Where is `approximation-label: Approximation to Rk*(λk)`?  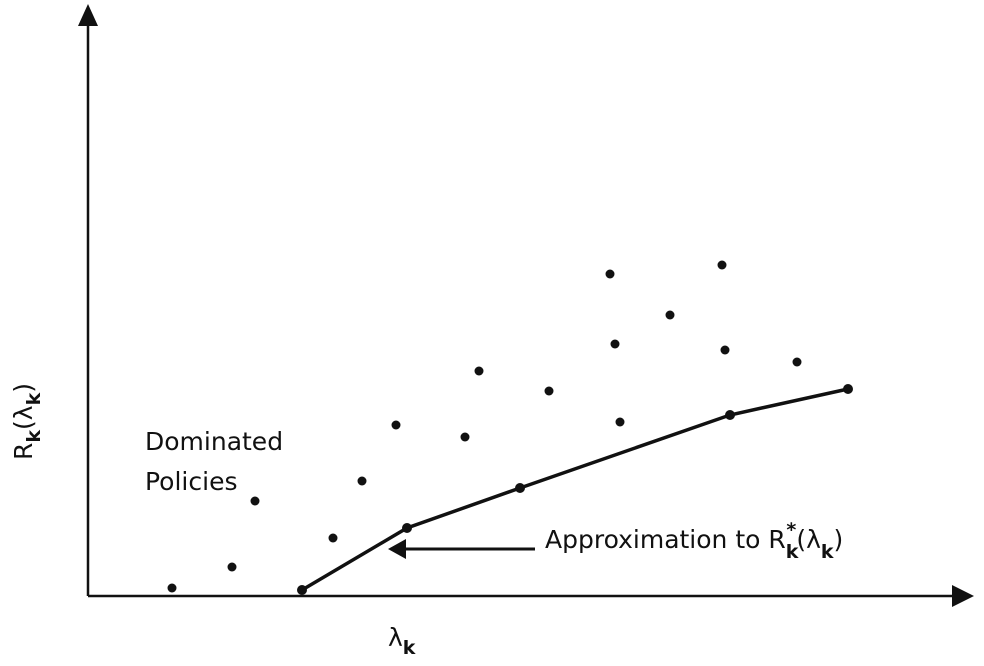
approximation-label: Approximation to Rk*(λk) is located at coordinates (694, 541).